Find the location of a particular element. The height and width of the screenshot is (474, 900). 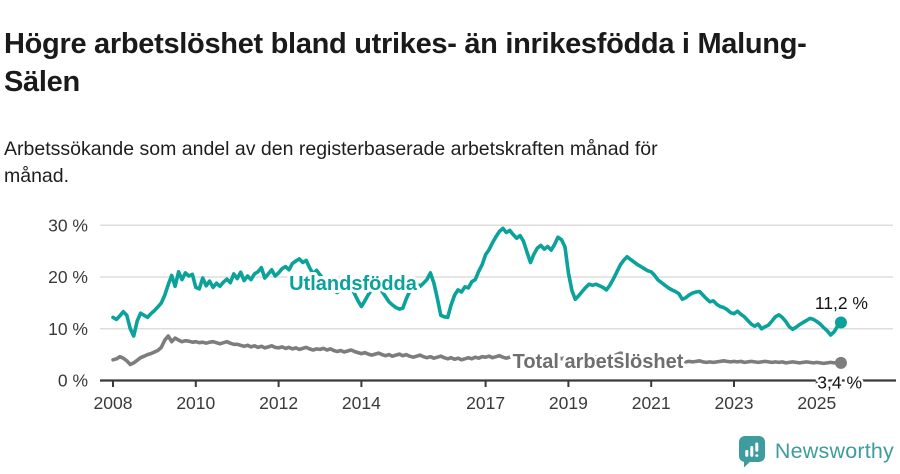

end-value-label: 11,2 % is located at coordinates (841, 303).